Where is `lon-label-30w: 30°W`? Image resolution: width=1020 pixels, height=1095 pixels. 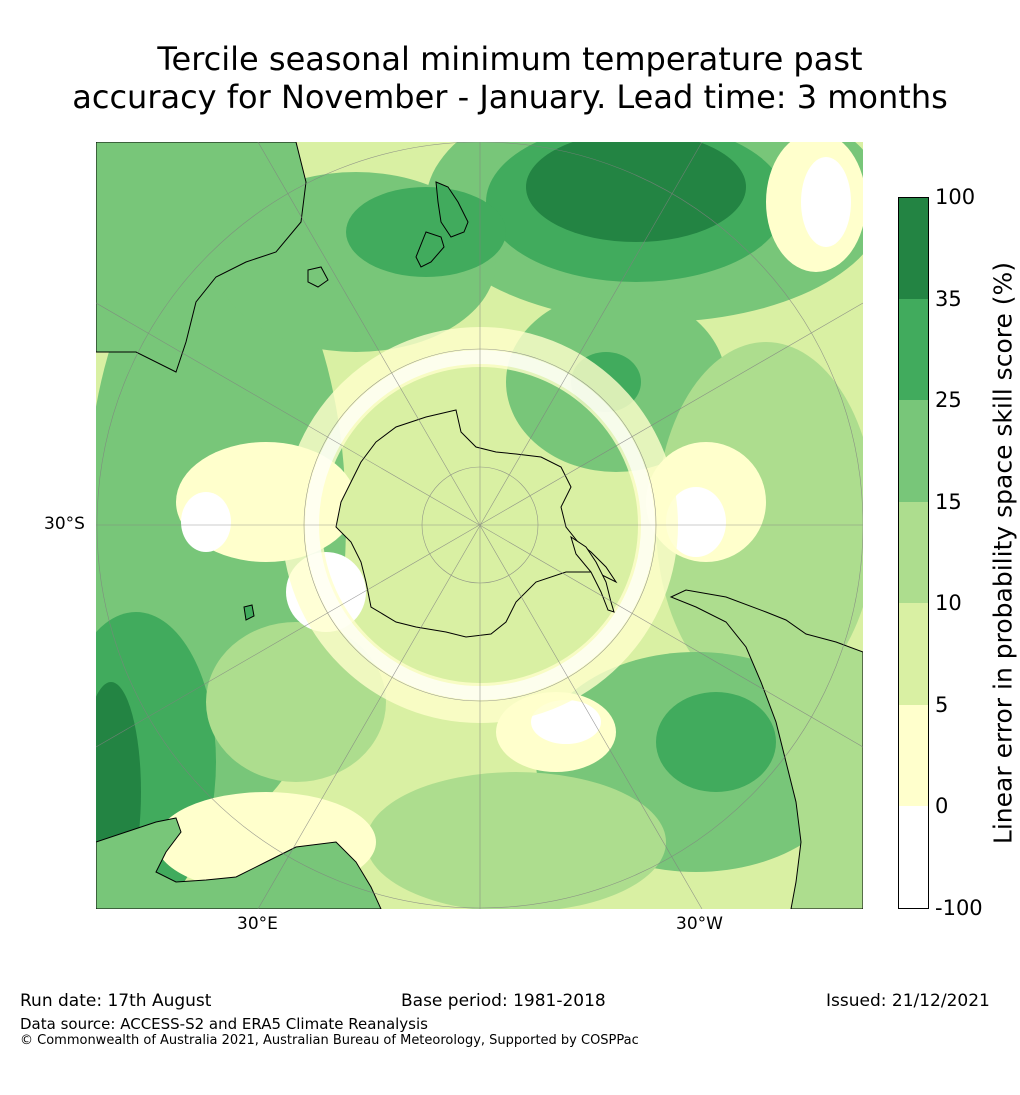
lon-label-30w: 30°W is located at coordinates (699, 924).